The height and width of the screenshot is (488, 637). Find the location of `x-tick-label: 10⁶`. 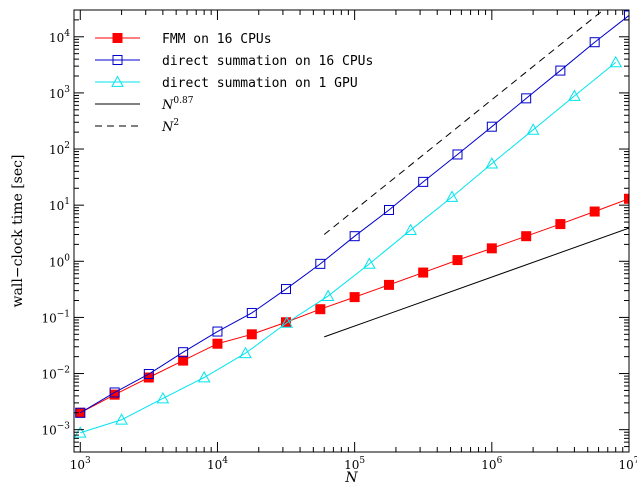

x-tick-label: 10⁶ is located at coordinates (491, 464).